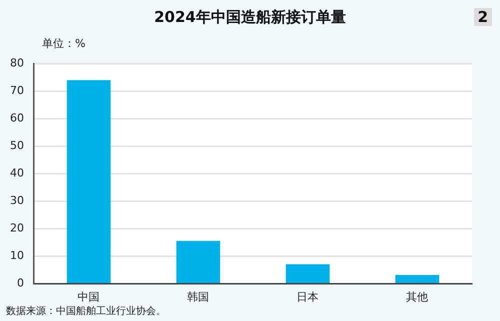 This screenshot has height=321, width=500. Describe the element at coordinates (17, 228) in the screenshot. I see `y-tick-label: 20` at that location.